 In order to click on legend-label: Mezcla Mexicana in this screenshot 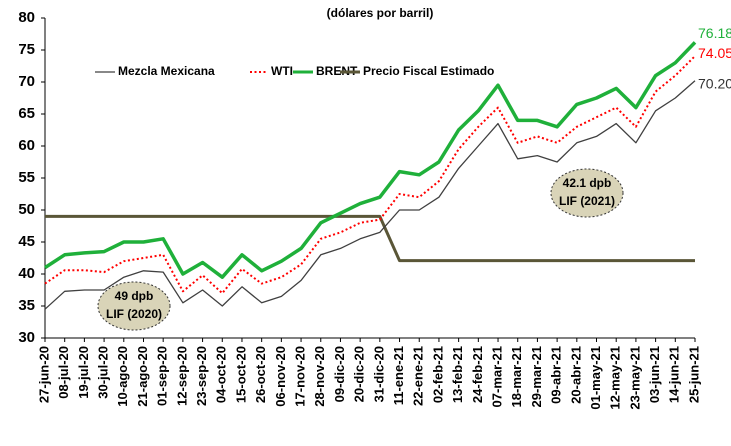, I will do `click(166, 71)`.